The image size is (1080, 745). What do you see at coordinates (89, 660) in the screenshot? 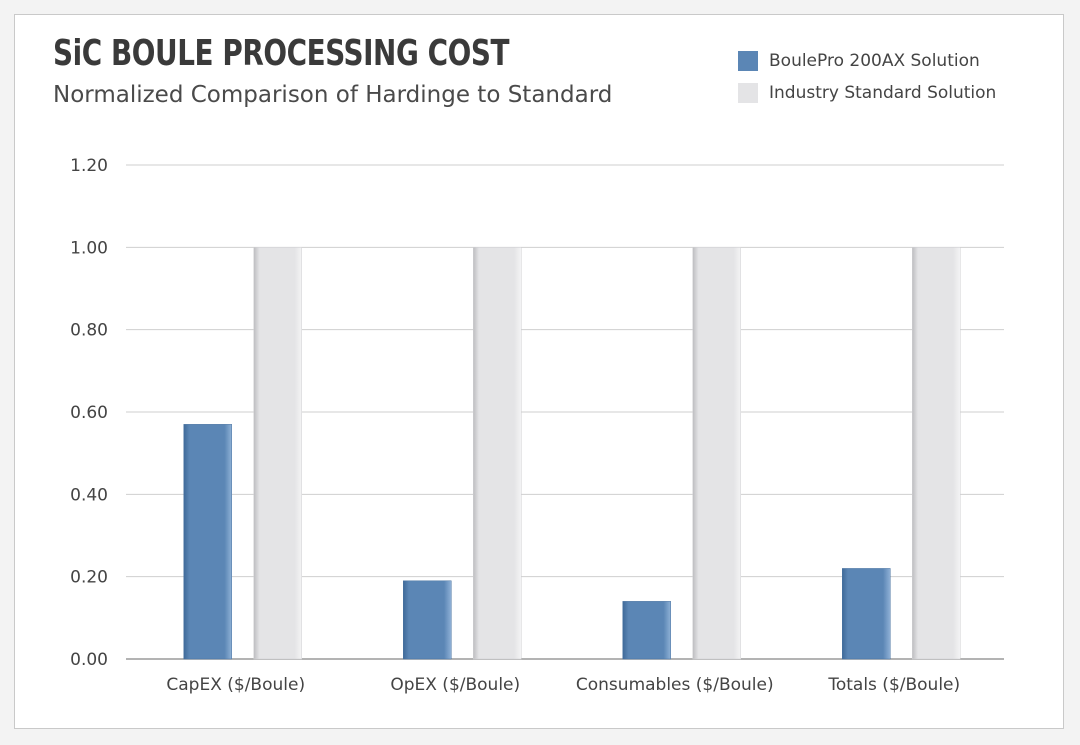
I see `y-tick-label: 0.00` at bounding box center [89, 660].